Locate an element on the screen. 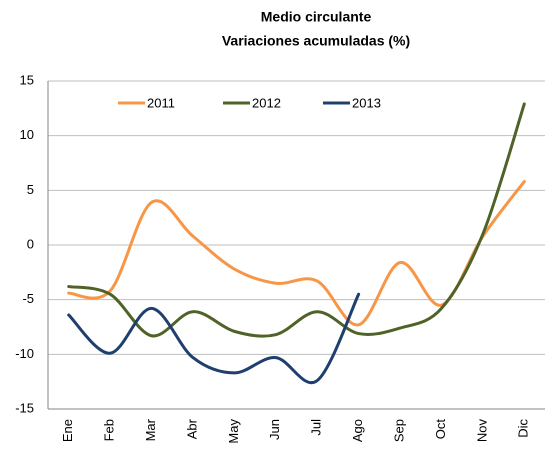 The width and height of the screenshot is (548, 454). x-tick-label: Abr is located at coordinates (191, 428).